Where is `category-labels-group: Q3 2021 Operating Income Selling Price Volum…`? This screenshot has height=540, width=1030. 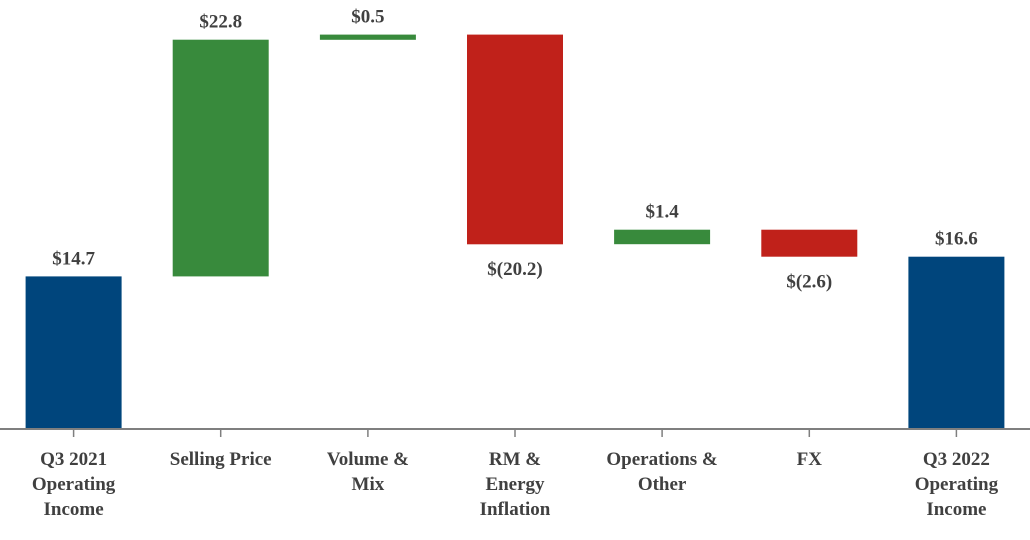
category-labels-group: Q3 2021 Operating Income Selling Price Volum… is located at coordinates (515, 484).